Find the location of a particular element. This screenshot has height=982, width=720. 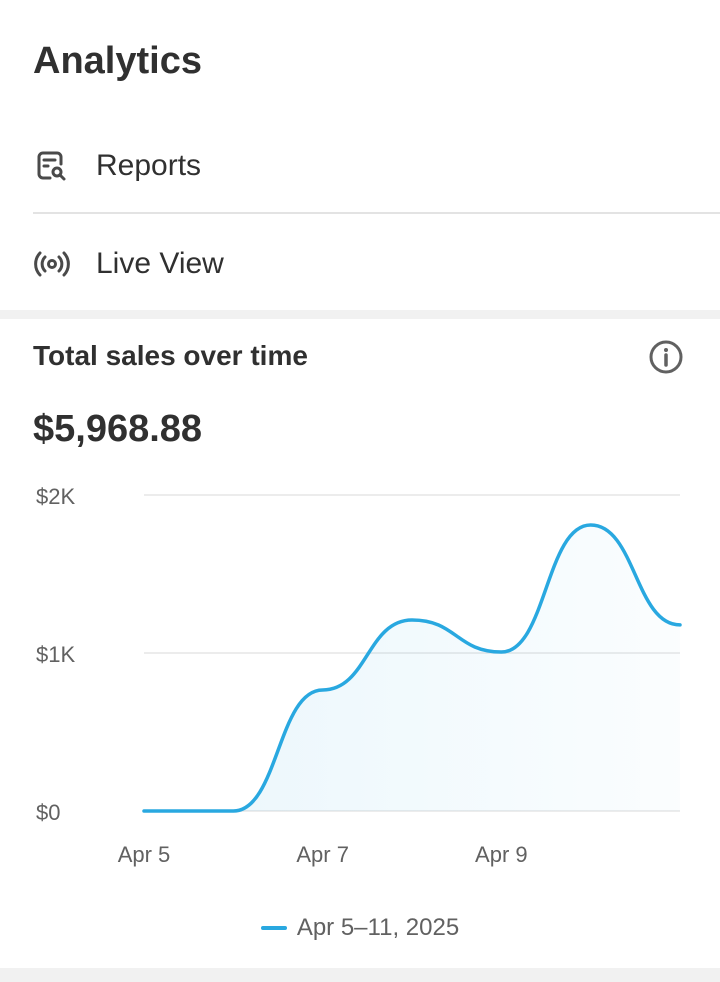

broadcast-icon is located at coordinates (52, 263).